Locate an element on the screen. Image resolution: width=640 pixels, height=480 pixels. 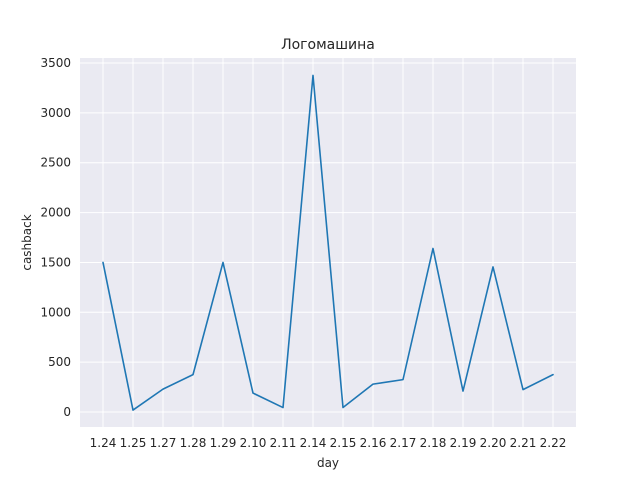
y-tick-label: 500 is located at coordinates (59, 362).